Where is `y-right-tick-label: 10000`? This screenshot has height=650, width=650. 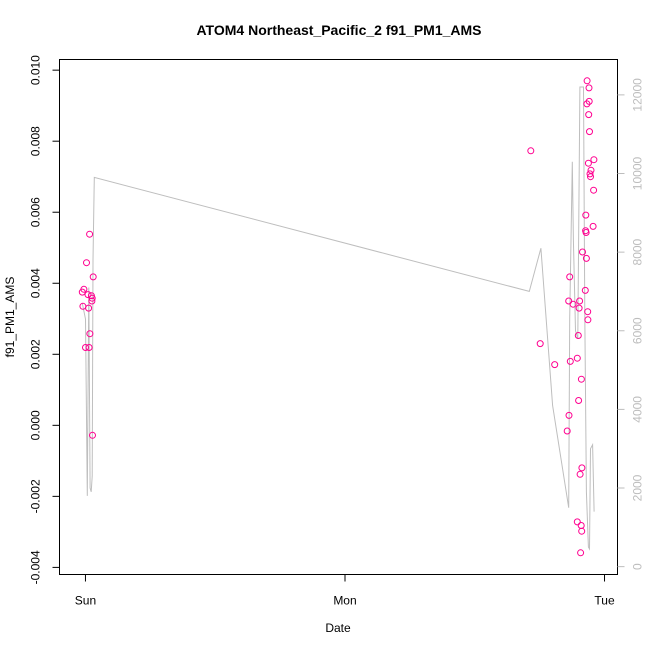
y-right-tick-label: 10000 is located at coordinates (638, 173).